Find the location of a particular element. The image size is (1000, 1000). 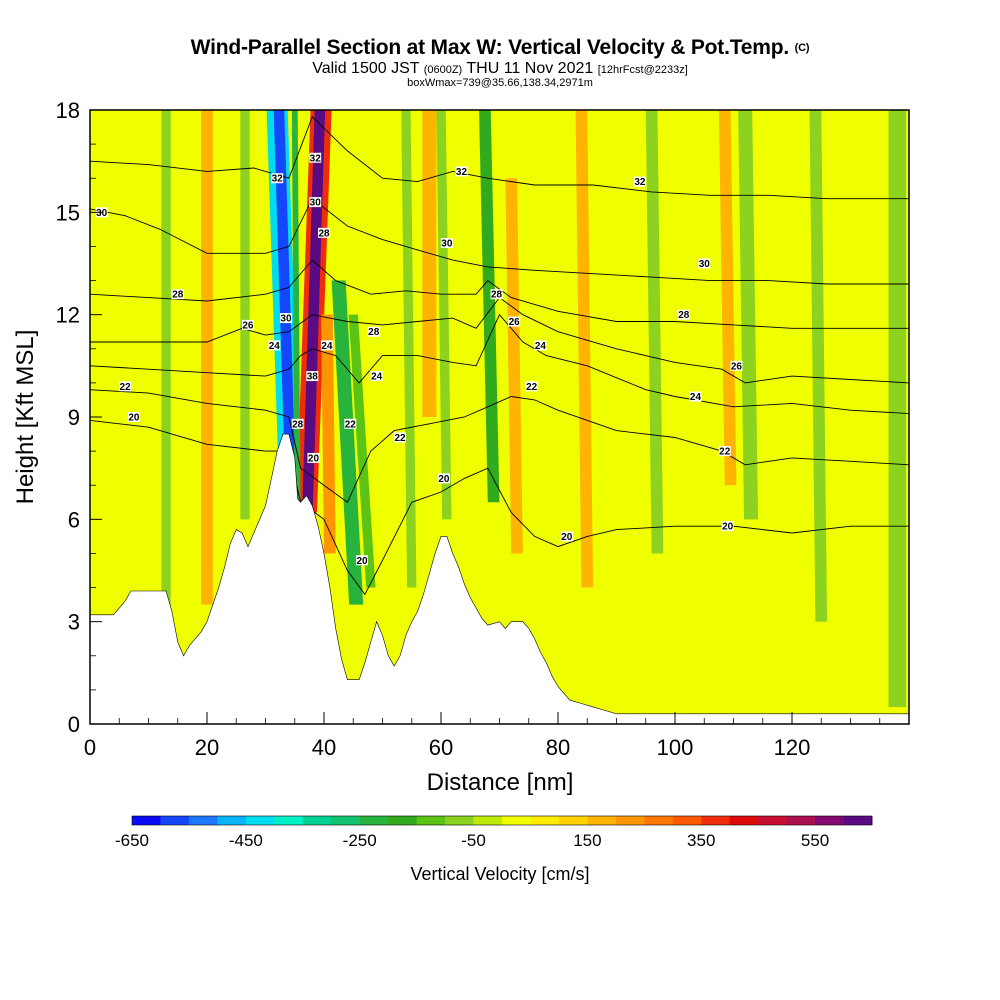

valid-zulu: (0600Z) is located at coordinates (443, 70).